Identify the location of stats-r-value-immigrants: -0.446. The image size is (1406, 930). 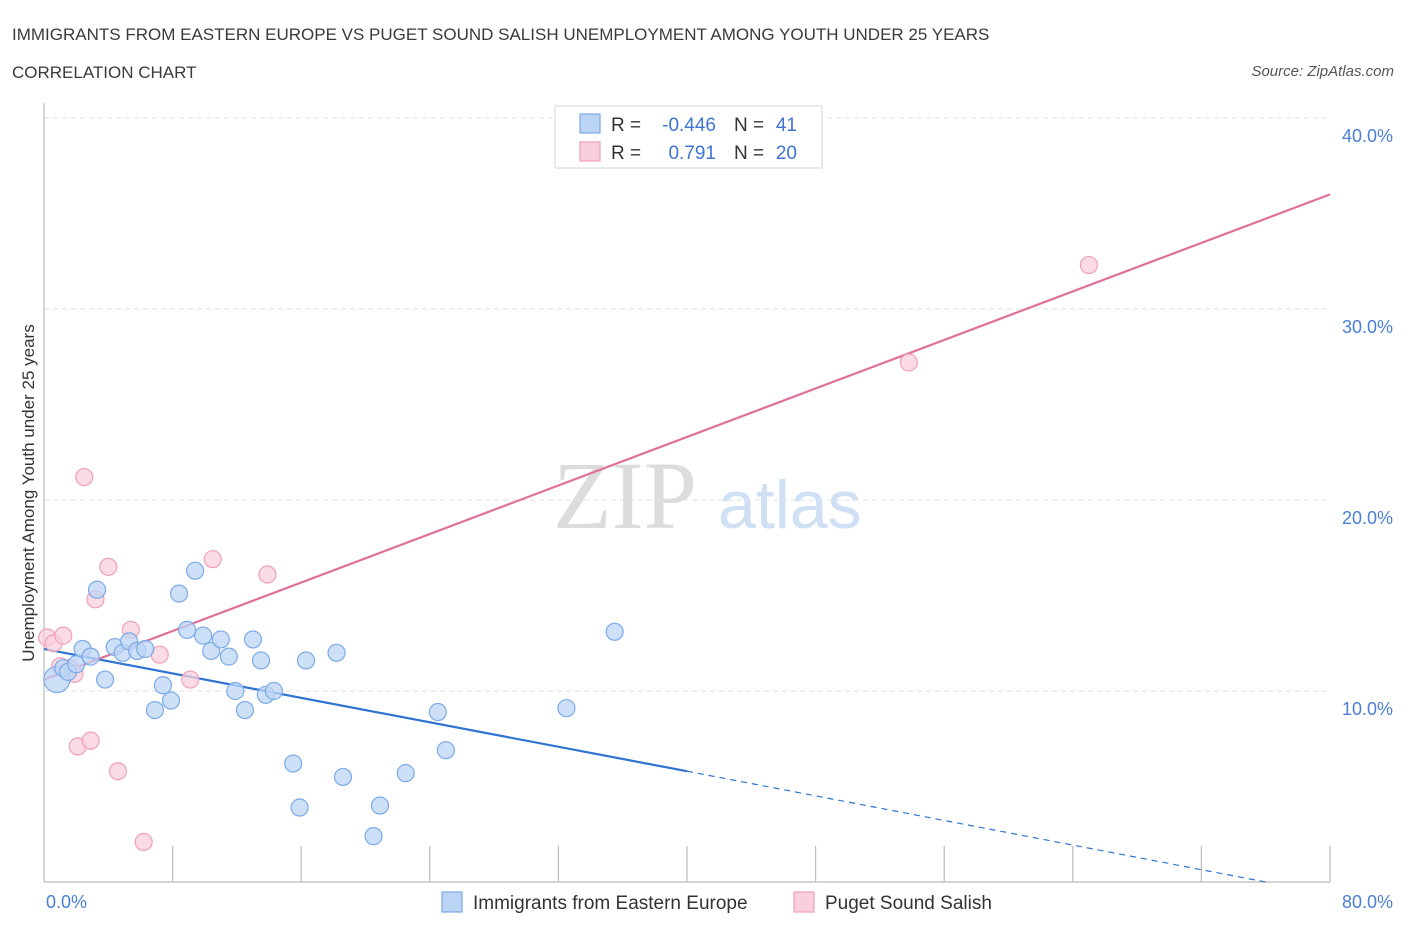
(689, 125).